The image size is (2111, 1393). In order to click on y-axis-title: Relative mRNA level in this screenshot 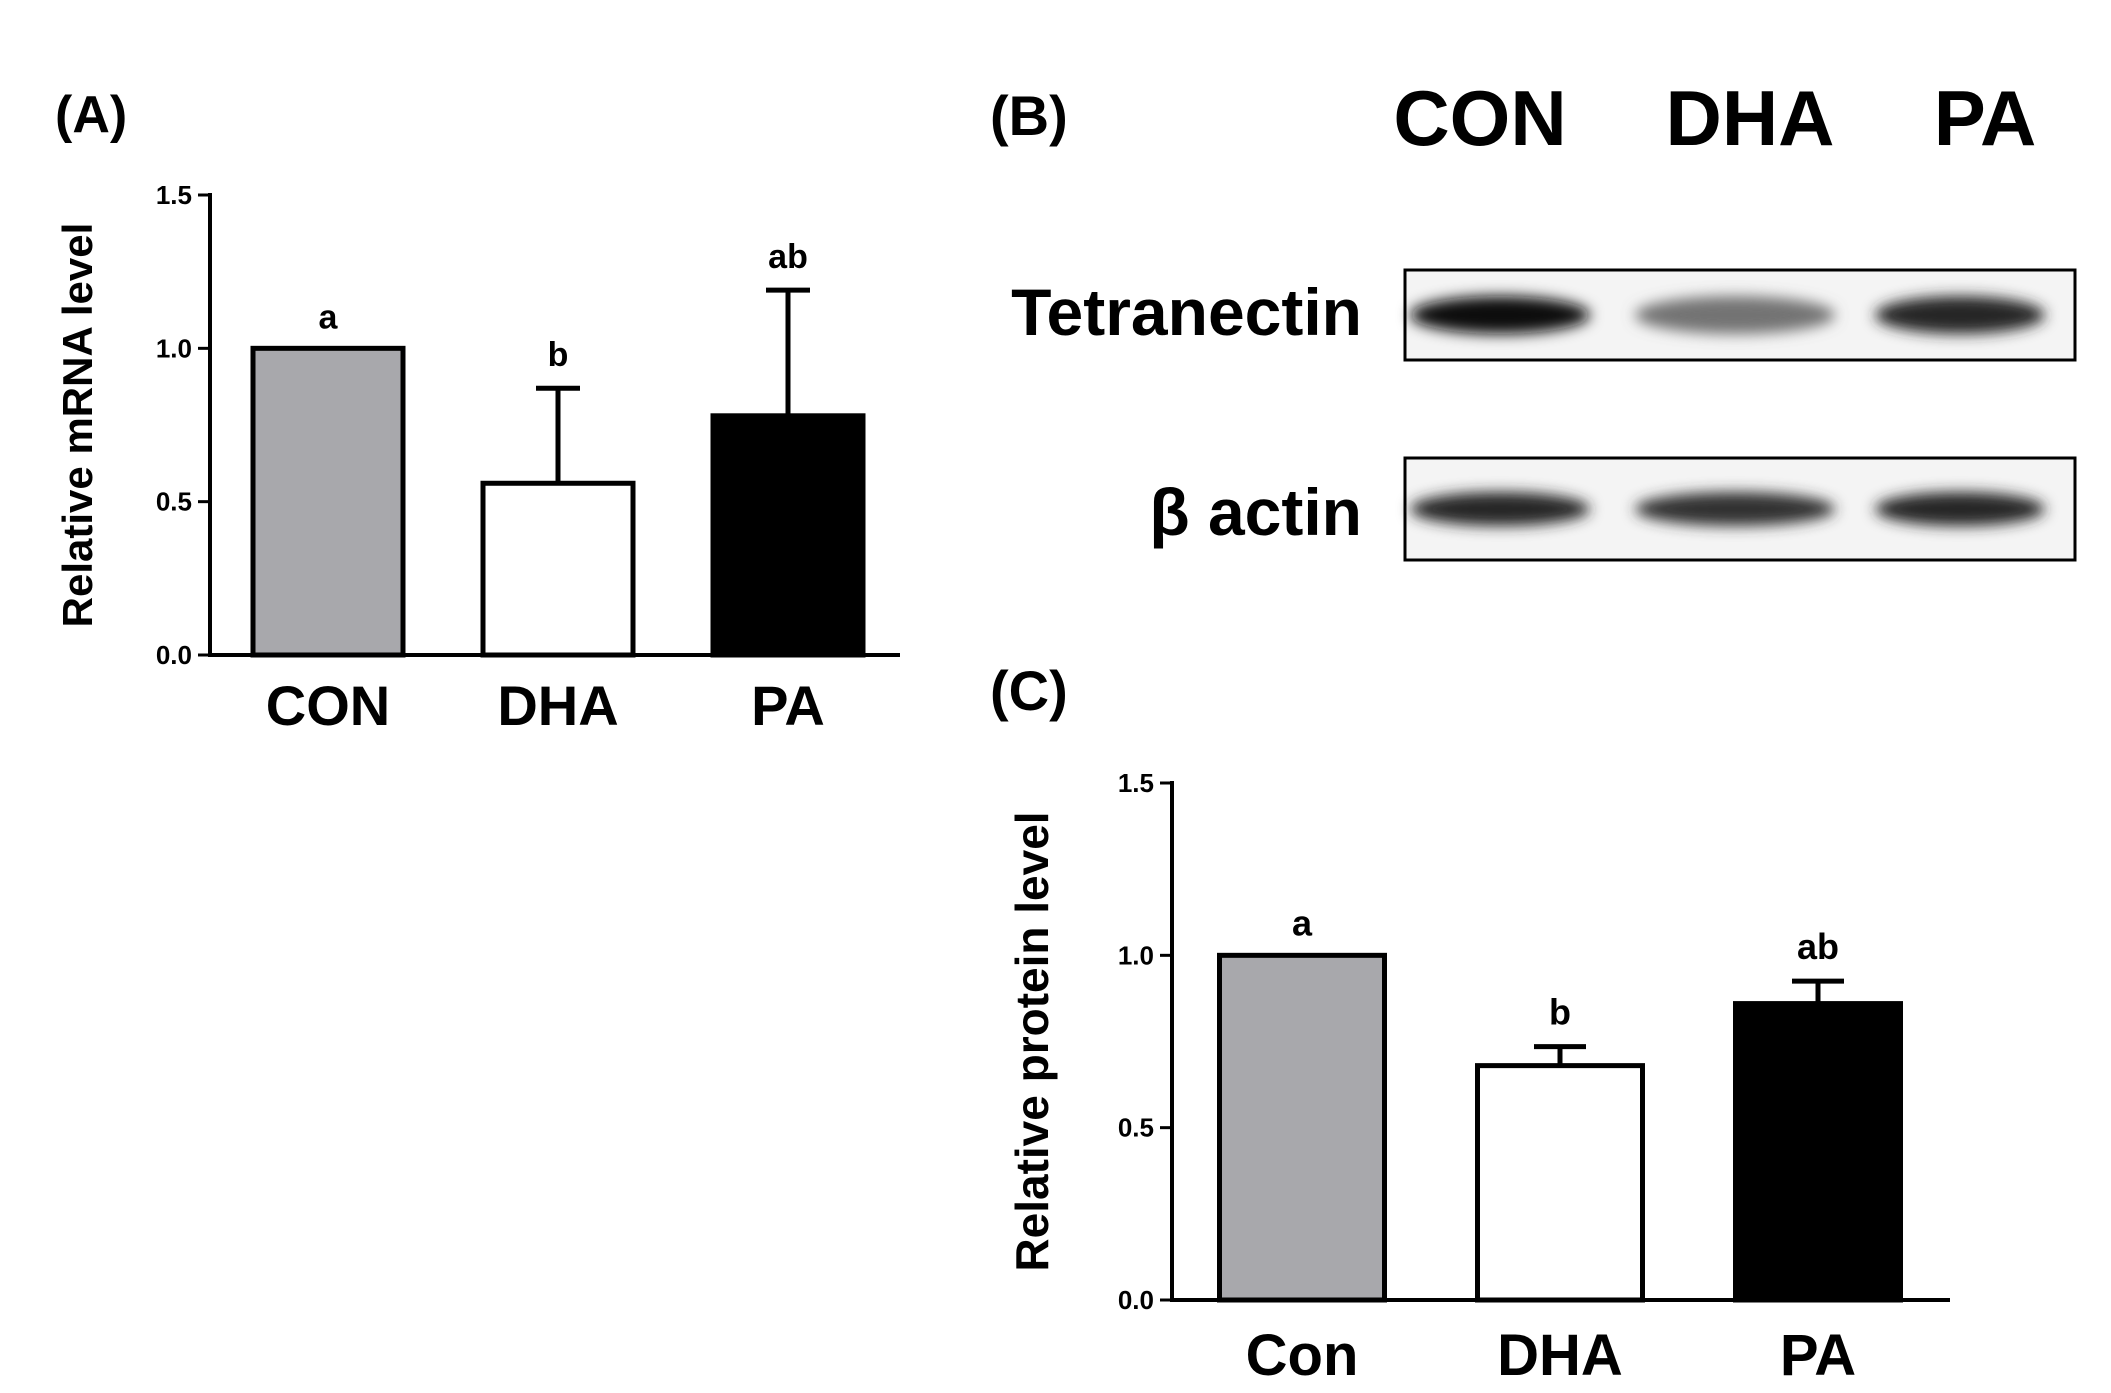, I will do `click(77, 425)`.